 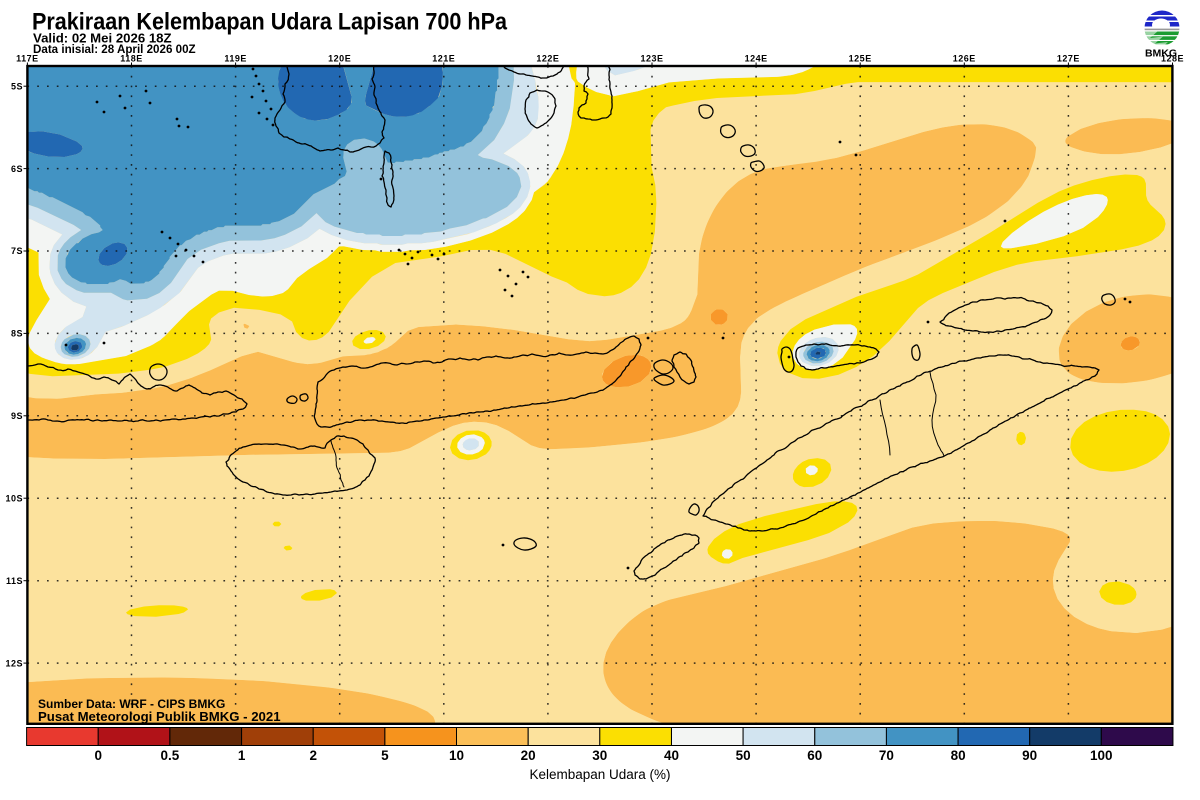 What do you see at coordinates (17, 86) in the screenshot?
I see `svg-text: 5S` at bounding box center [17, 86].